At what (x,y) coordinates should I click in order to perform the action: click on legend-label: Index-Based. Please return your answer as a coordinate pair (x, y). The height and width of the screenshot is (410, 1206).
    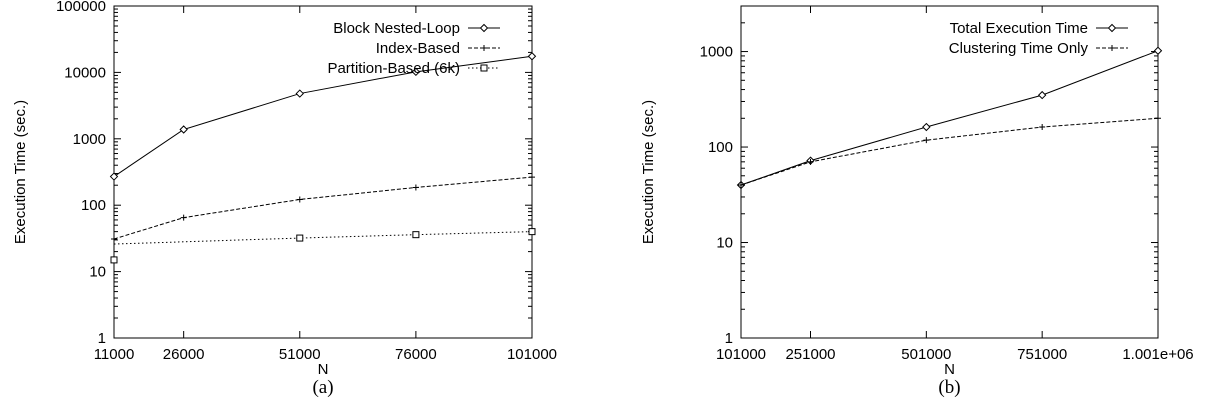
    Looking at the image, I should click on (418, 48).